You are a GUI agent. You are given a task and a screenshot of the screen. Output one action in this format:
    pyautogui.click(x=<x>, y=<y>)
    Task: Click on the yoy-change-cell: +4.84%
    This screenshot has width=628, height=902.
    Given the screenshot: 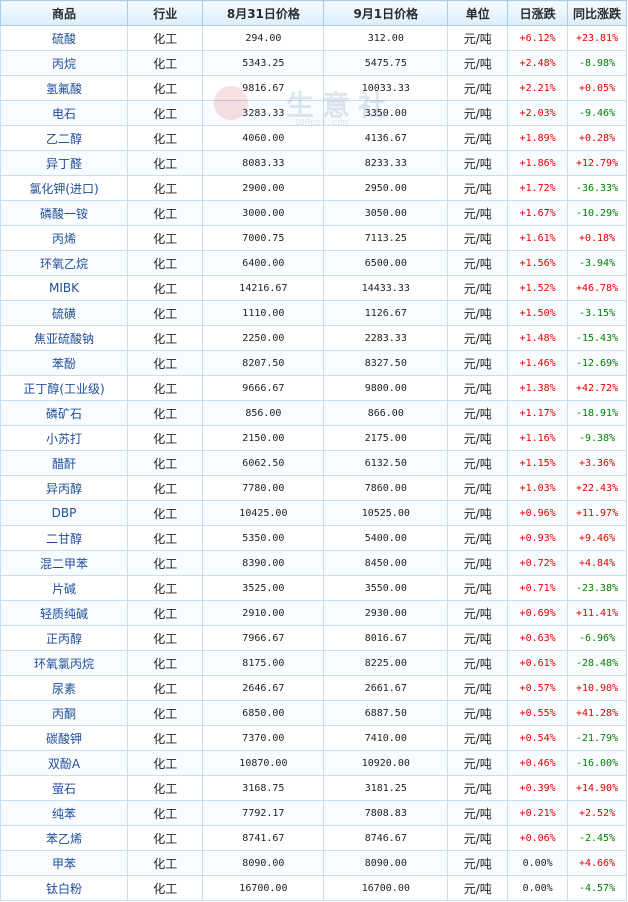 What is the action you would take?
    pyautogui.click(x=597, y=563)
    